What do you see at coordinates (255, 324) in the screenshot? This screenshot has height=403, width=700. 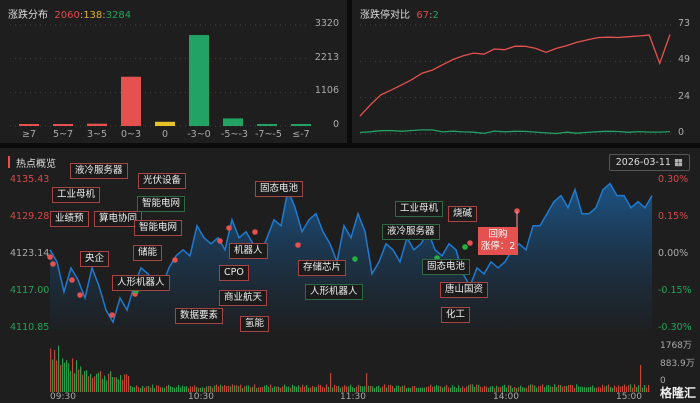 I see `hot-topic-tag: 氢能` at bounding box center [255, 324].